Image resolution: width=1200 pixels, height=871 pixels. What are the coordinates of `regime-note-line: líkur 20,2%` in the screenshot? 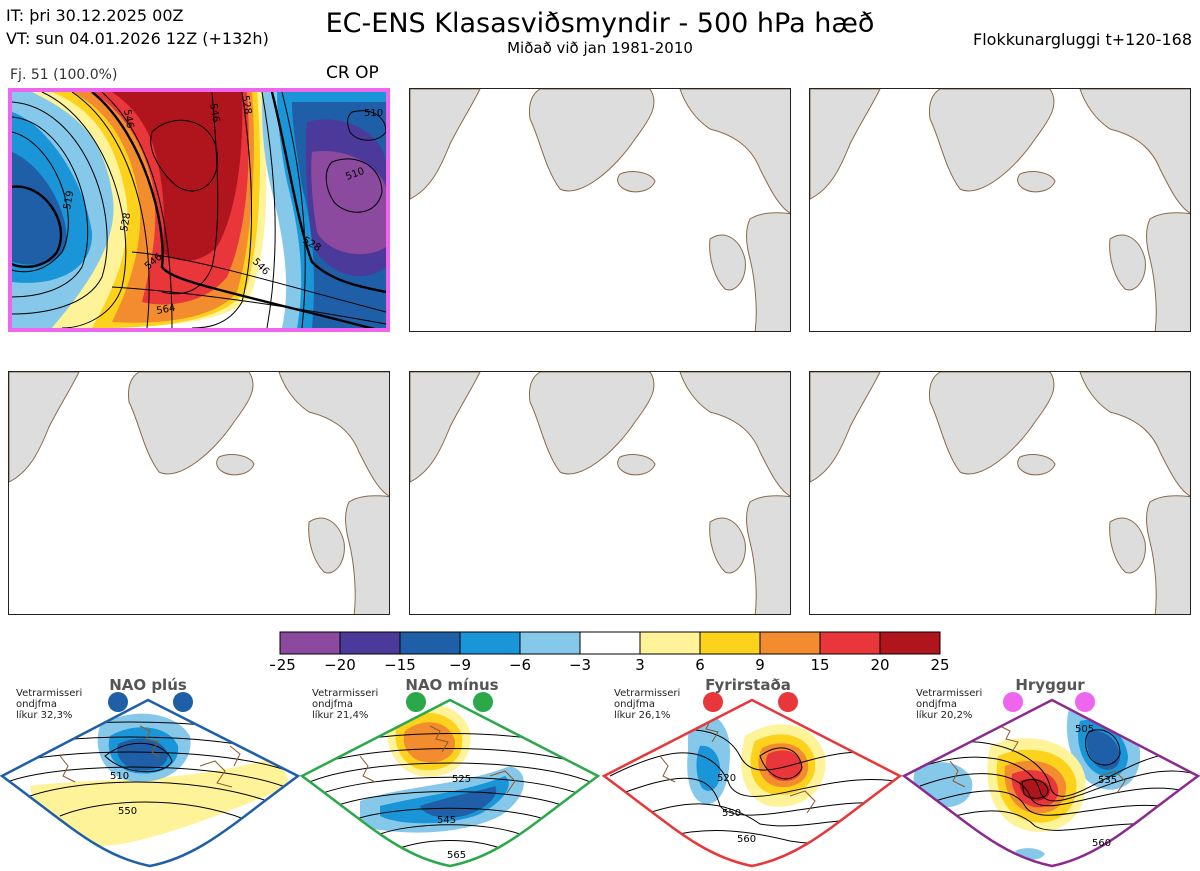 It's located at (944, 715).